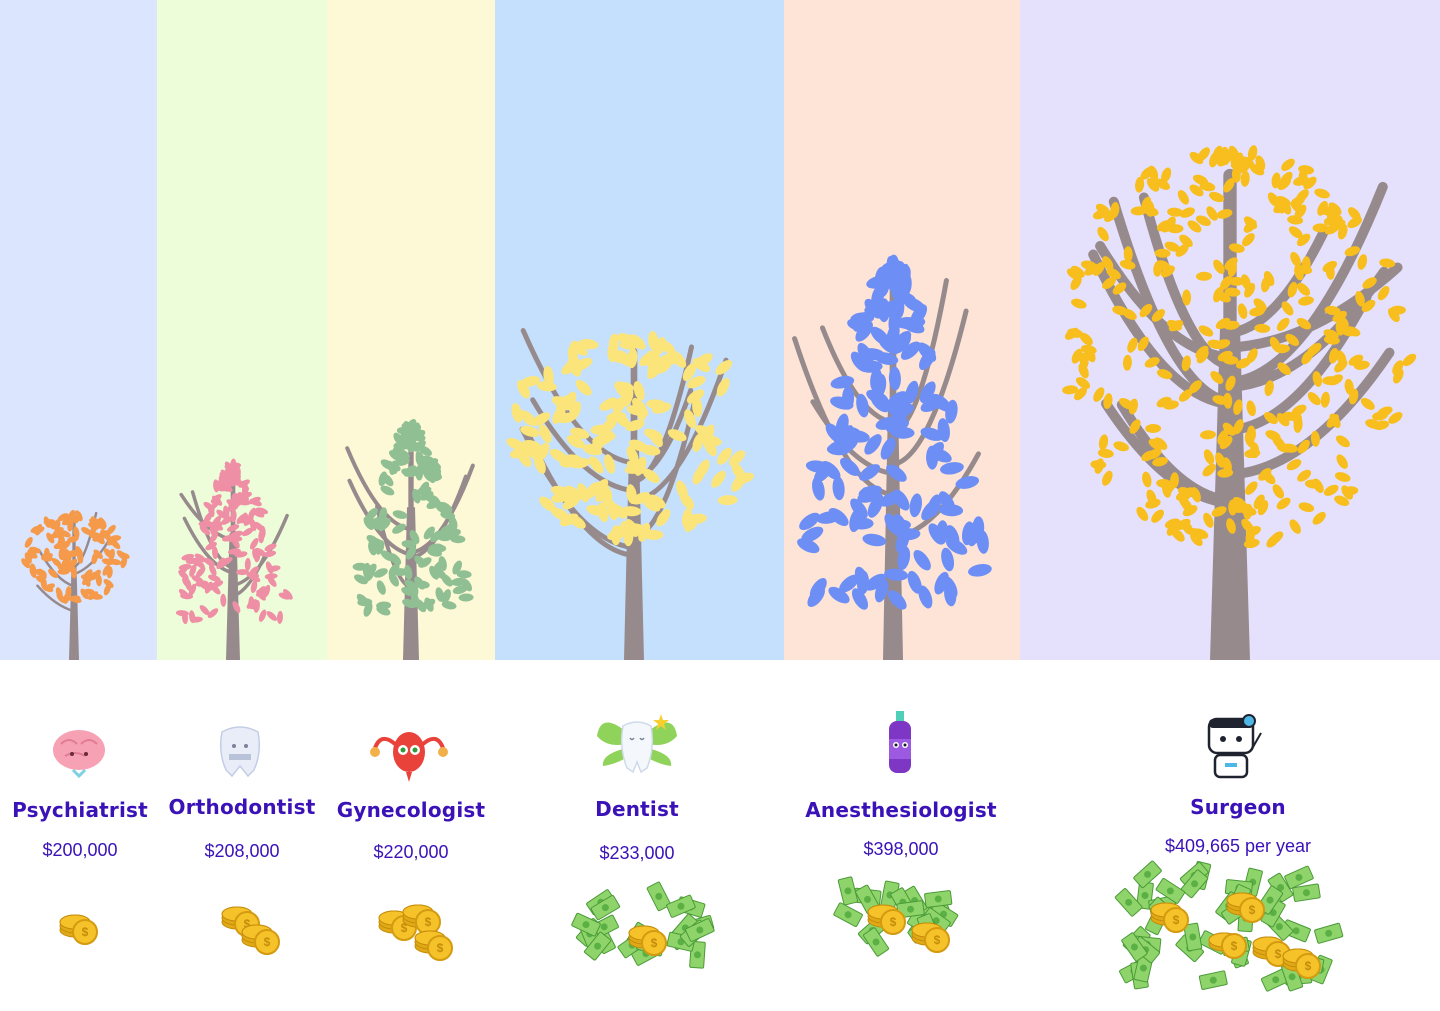  What do you see at coordinates (900, 742) in the screenshot?
I see `vial-mascot-icon` at bounding box center [900, 742].